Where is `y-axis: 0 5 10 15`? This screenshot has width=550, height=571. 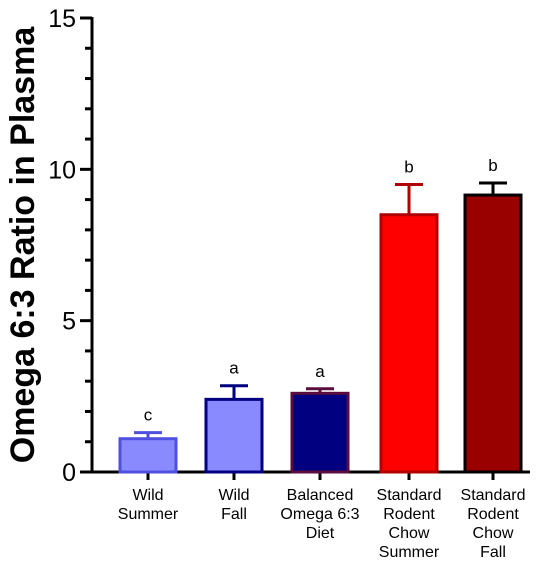
y-axis: 0 5 10 15 is located at coordinates (71, 246).